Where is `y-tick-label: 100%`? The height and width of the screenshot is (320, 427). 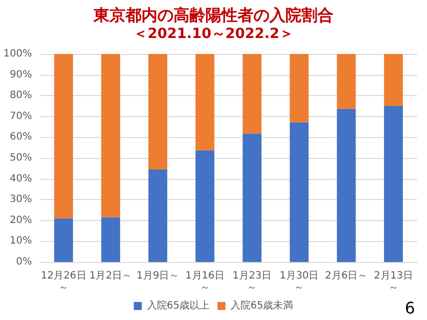
y-tick-label: 100% is located at coordinates (17, 54).